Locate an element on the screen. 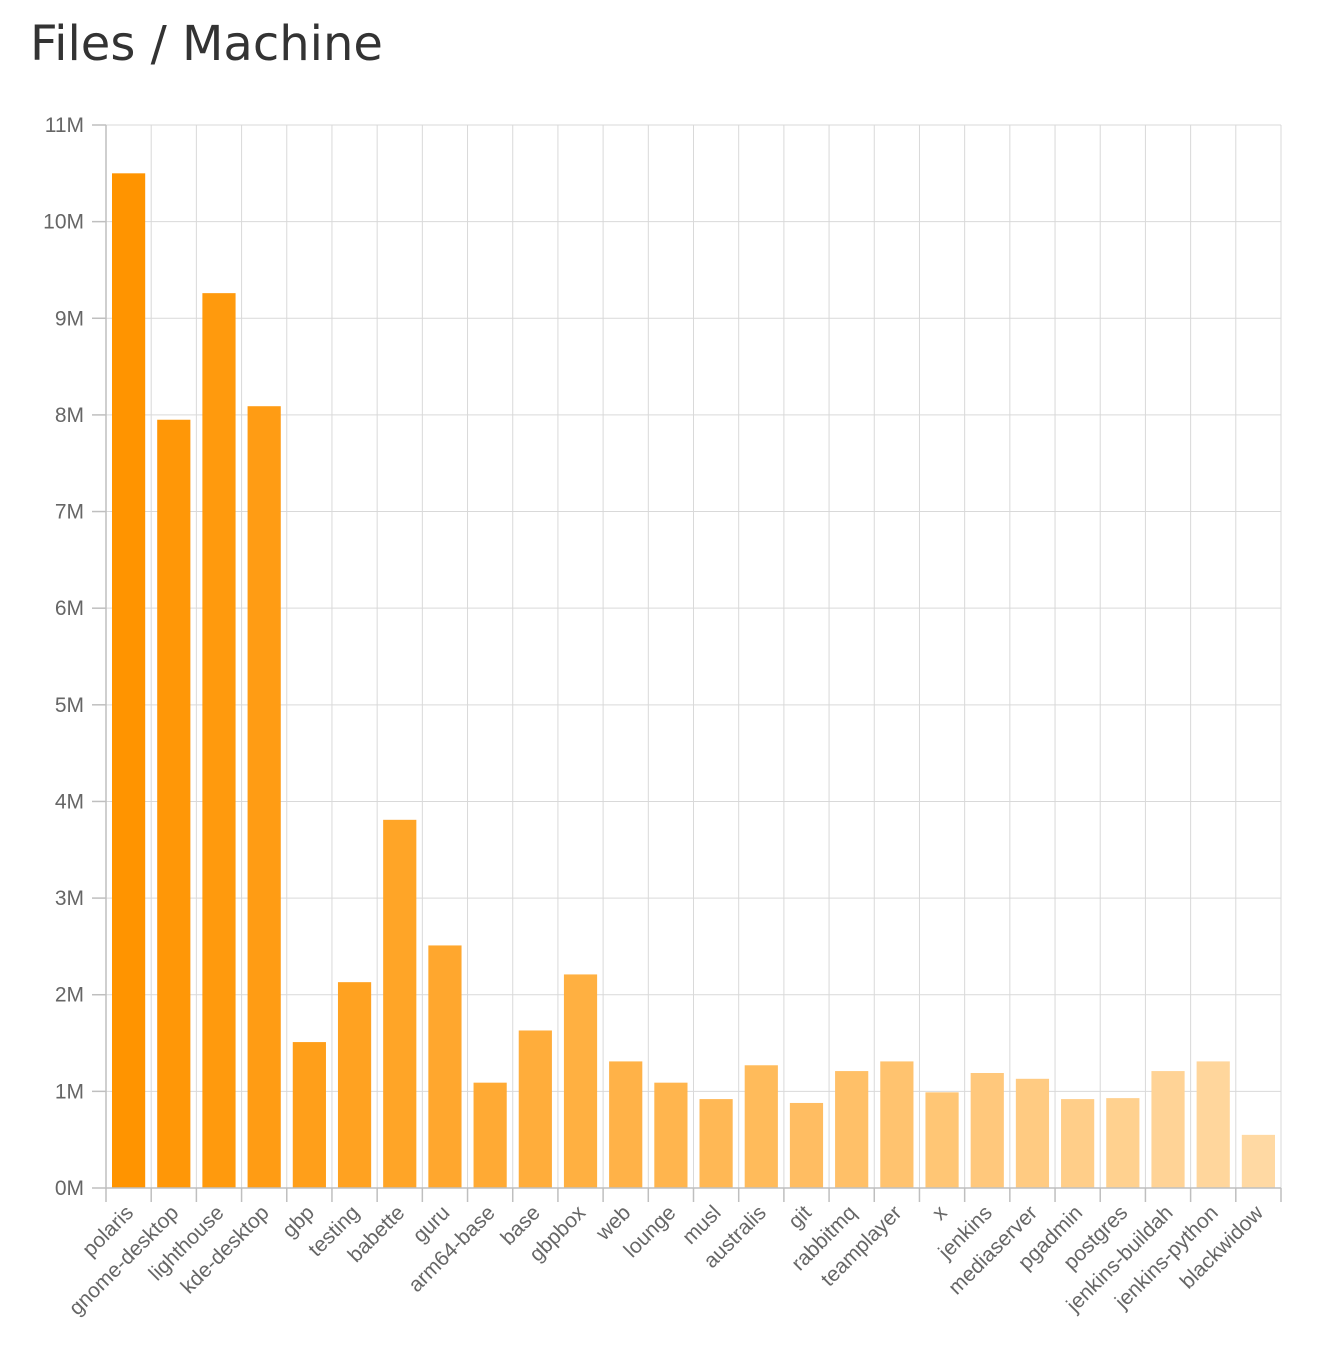 This screenshot has height=1365, width=1321. y-tick-label: 0M is located at coordinates (69, 1188).